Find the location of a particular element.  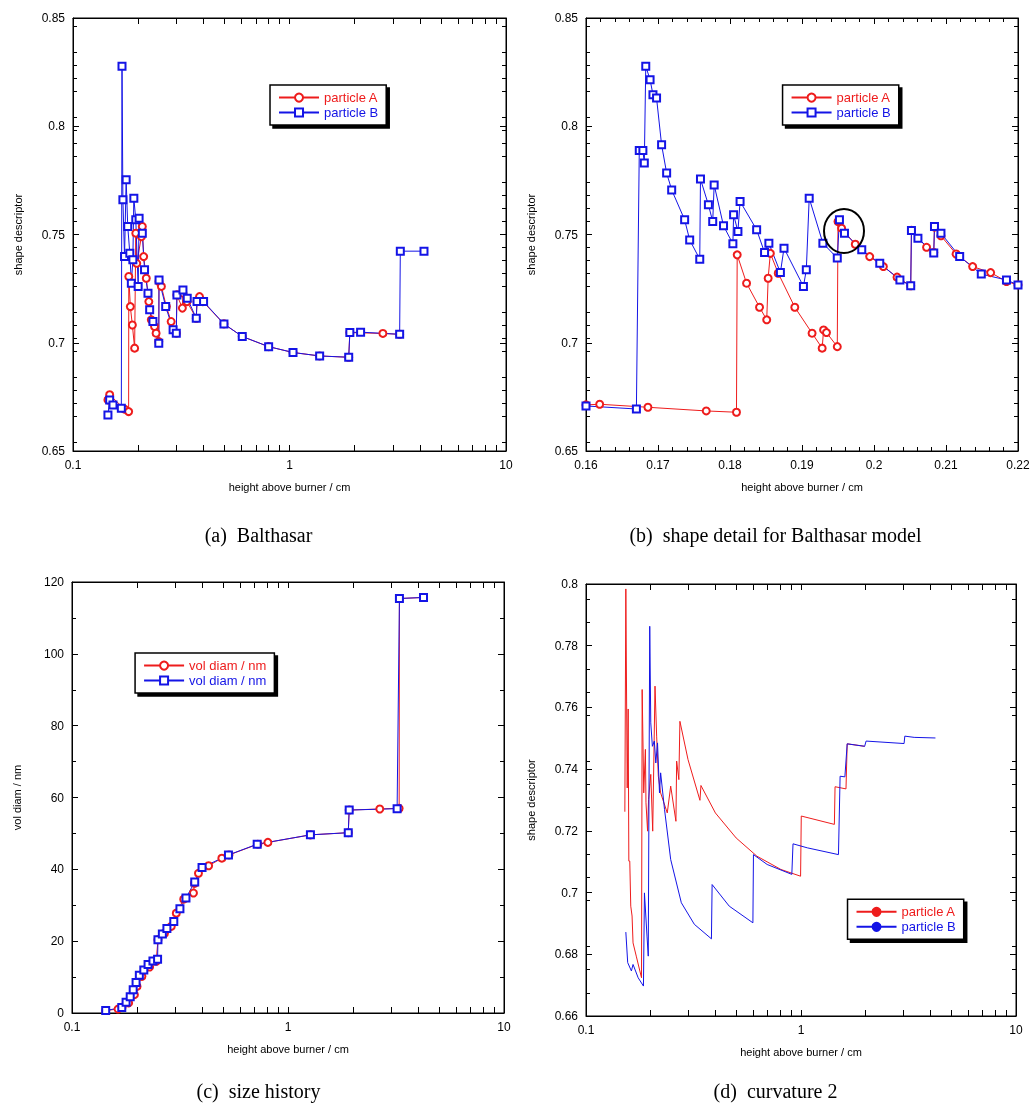

y-tick-label: 100 is located at coordinates (54, 653).